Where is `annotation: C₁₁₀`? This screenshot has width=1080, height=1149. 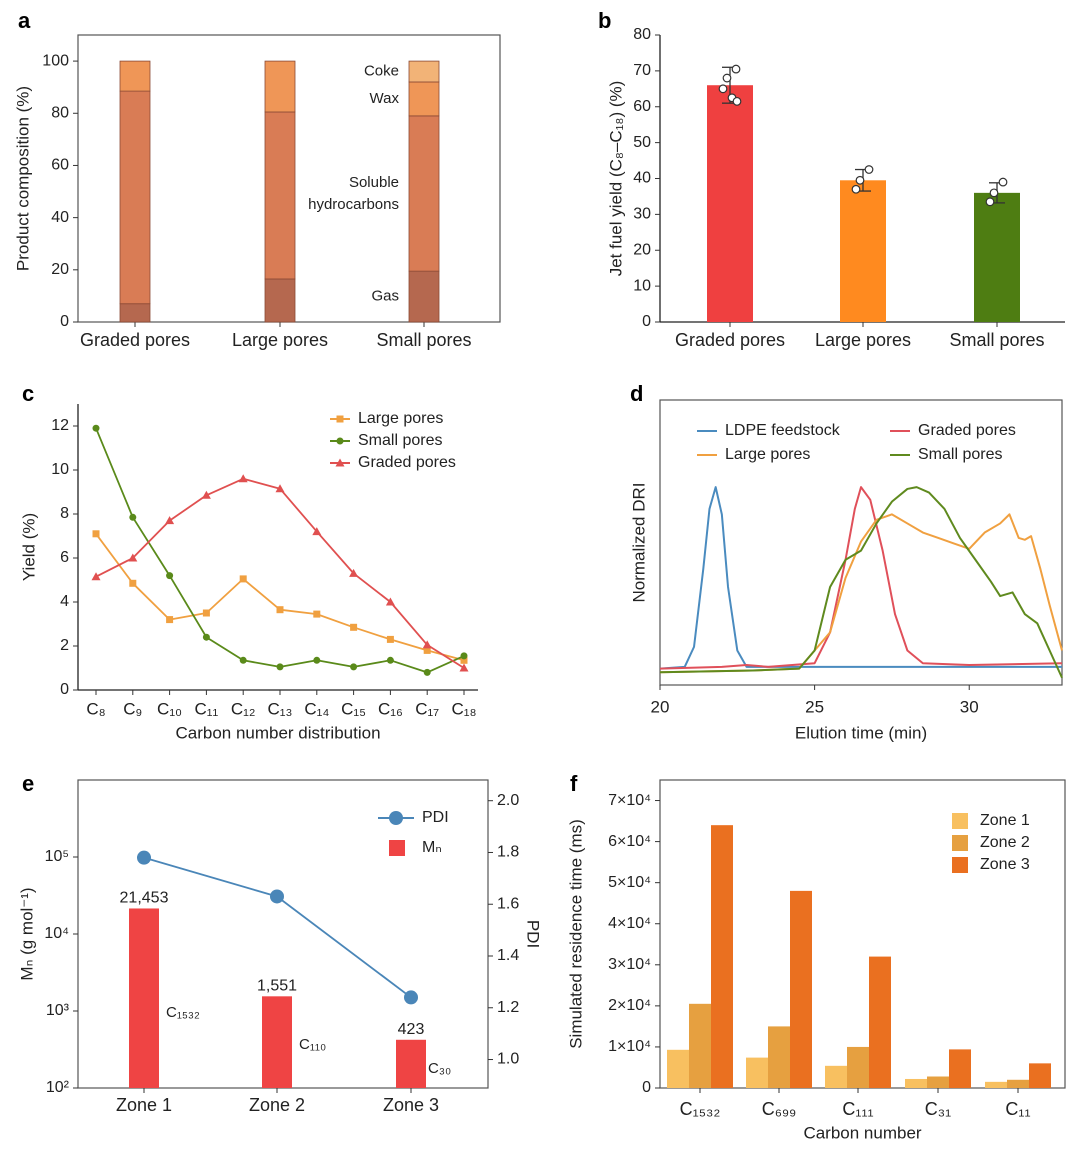
annotation: C₁₁₀ is located at coordinates (312, 1044).